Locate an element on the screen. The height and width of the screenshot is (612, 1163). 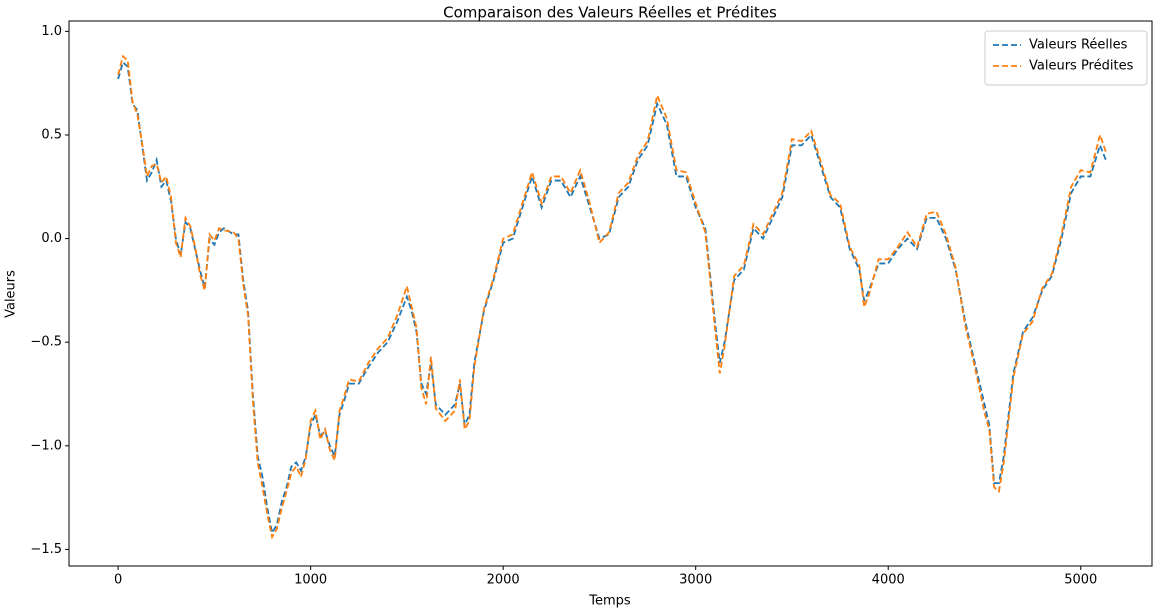
legend-box is located at coordinates (1066, 58).